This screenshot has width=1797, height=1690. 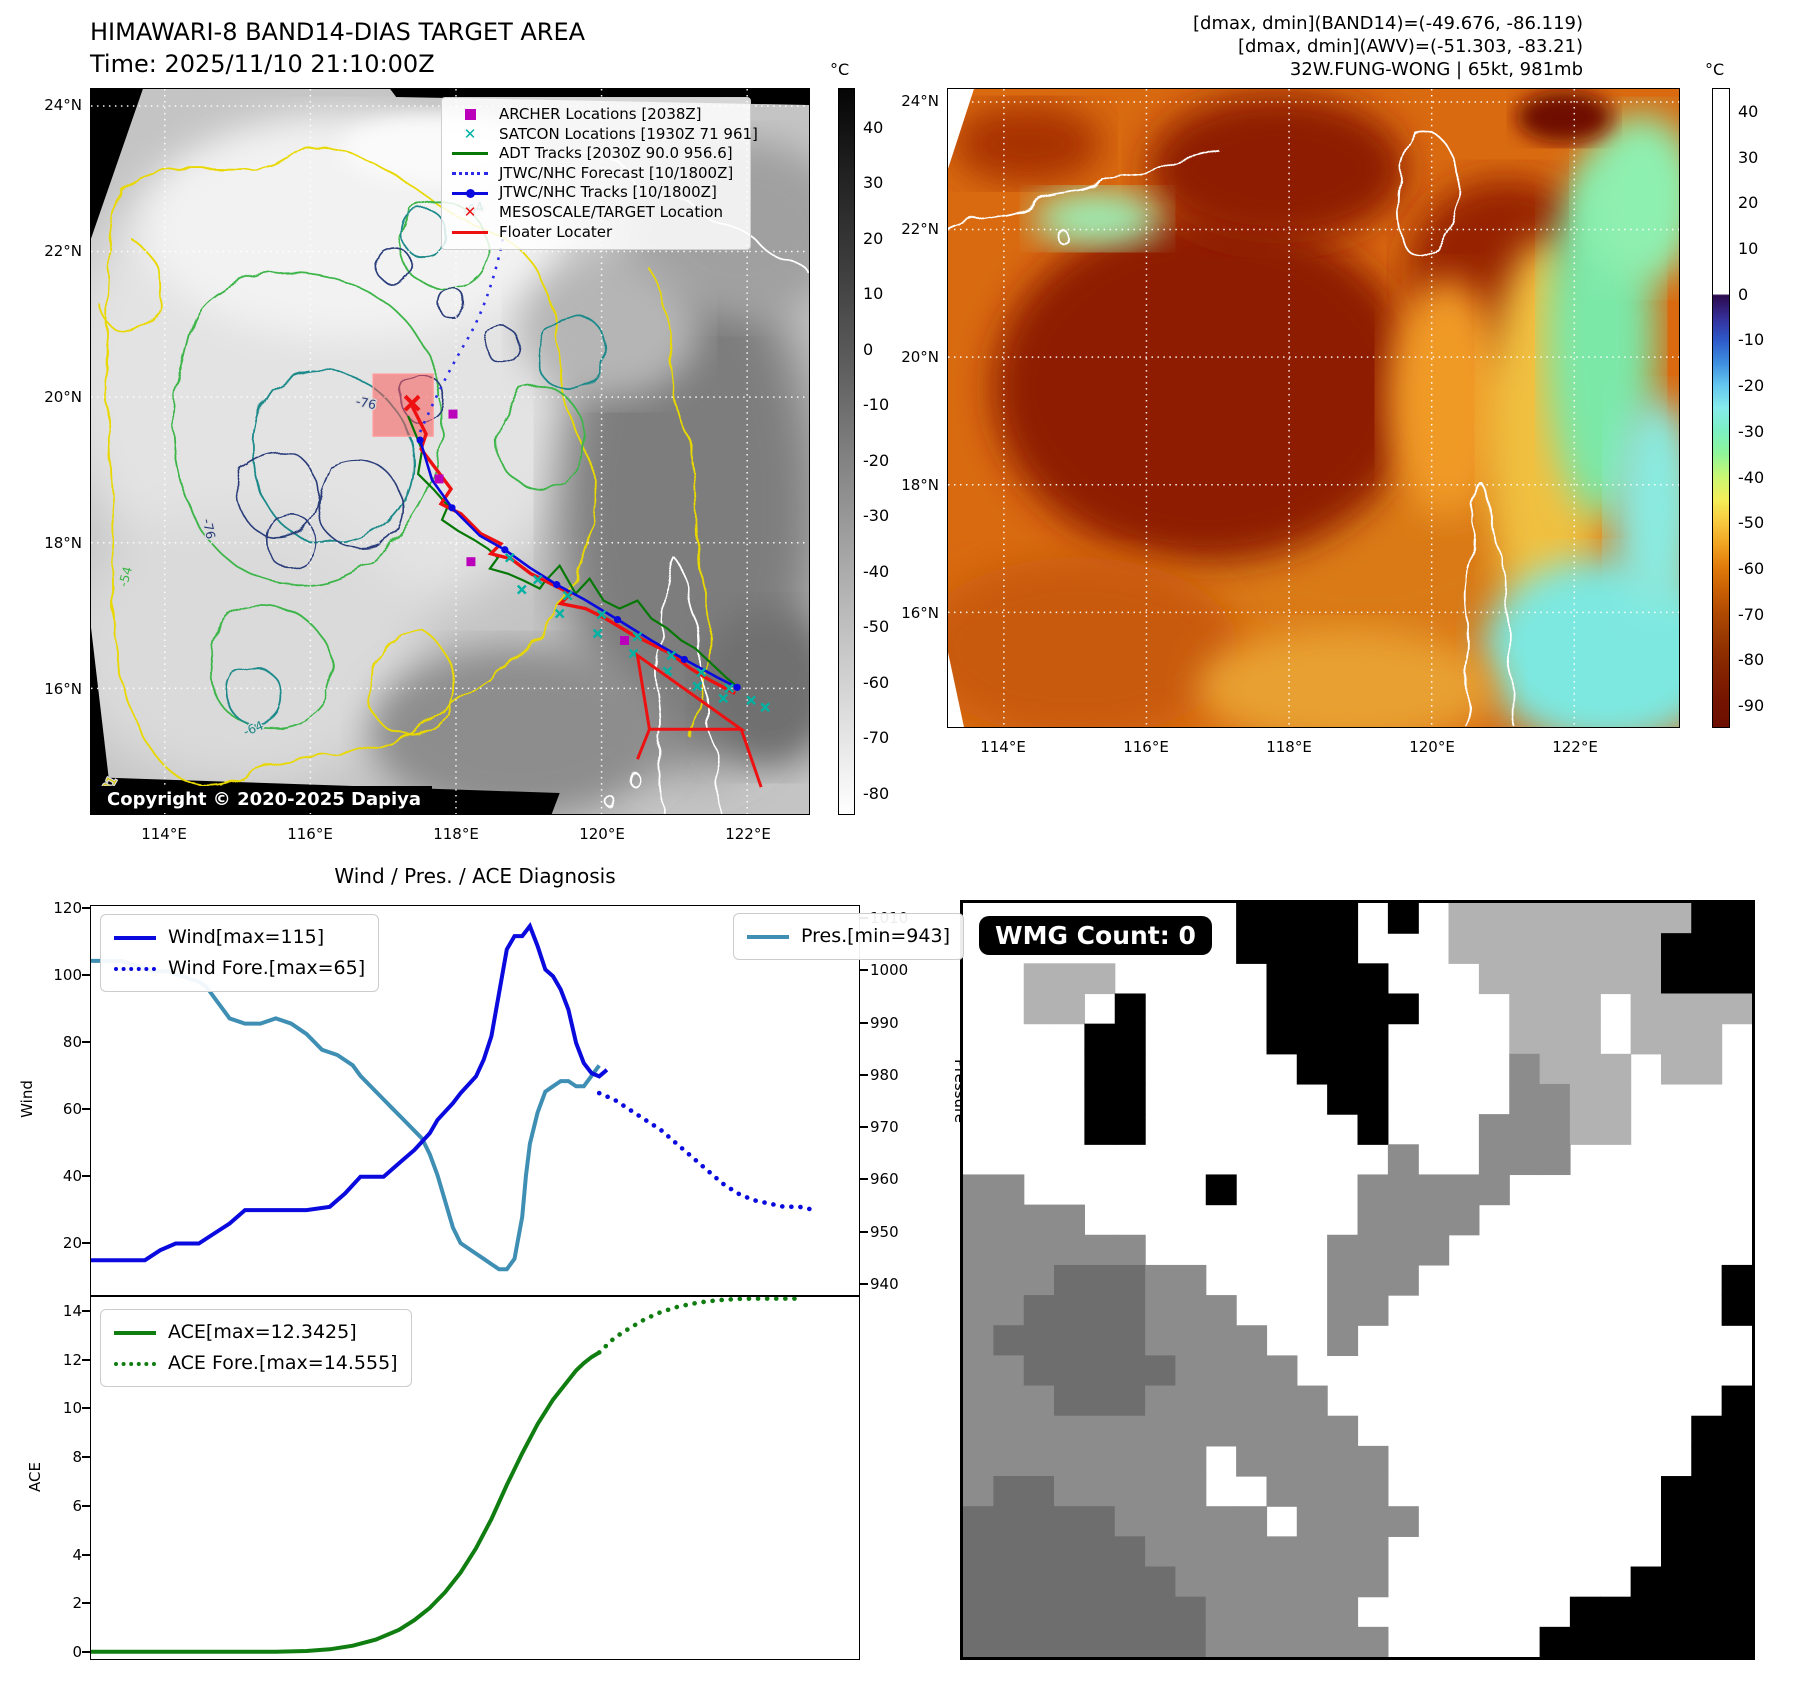 I want to click on band14-map-xtick: 122°E, so click(x=748, y=834).